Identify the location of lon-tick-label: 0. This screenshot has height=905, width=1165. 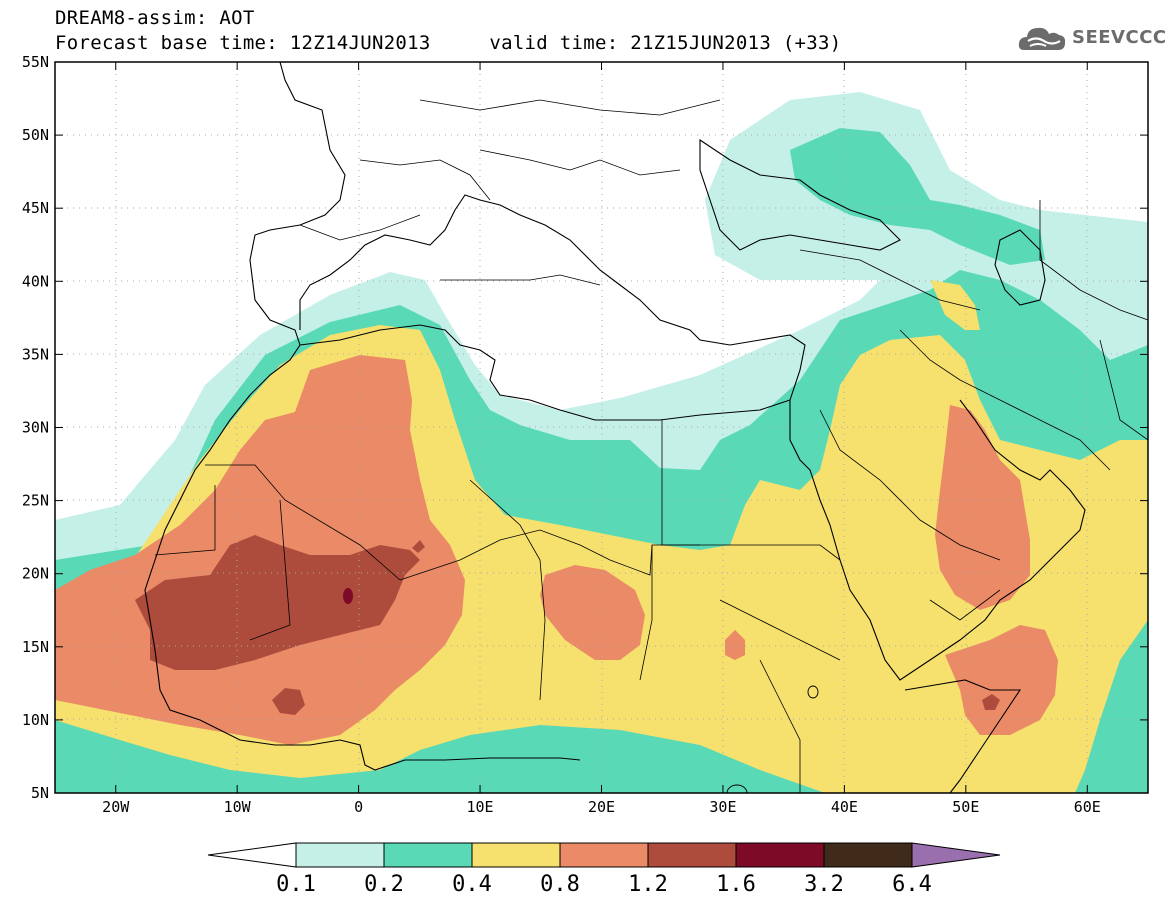
(358, 807).